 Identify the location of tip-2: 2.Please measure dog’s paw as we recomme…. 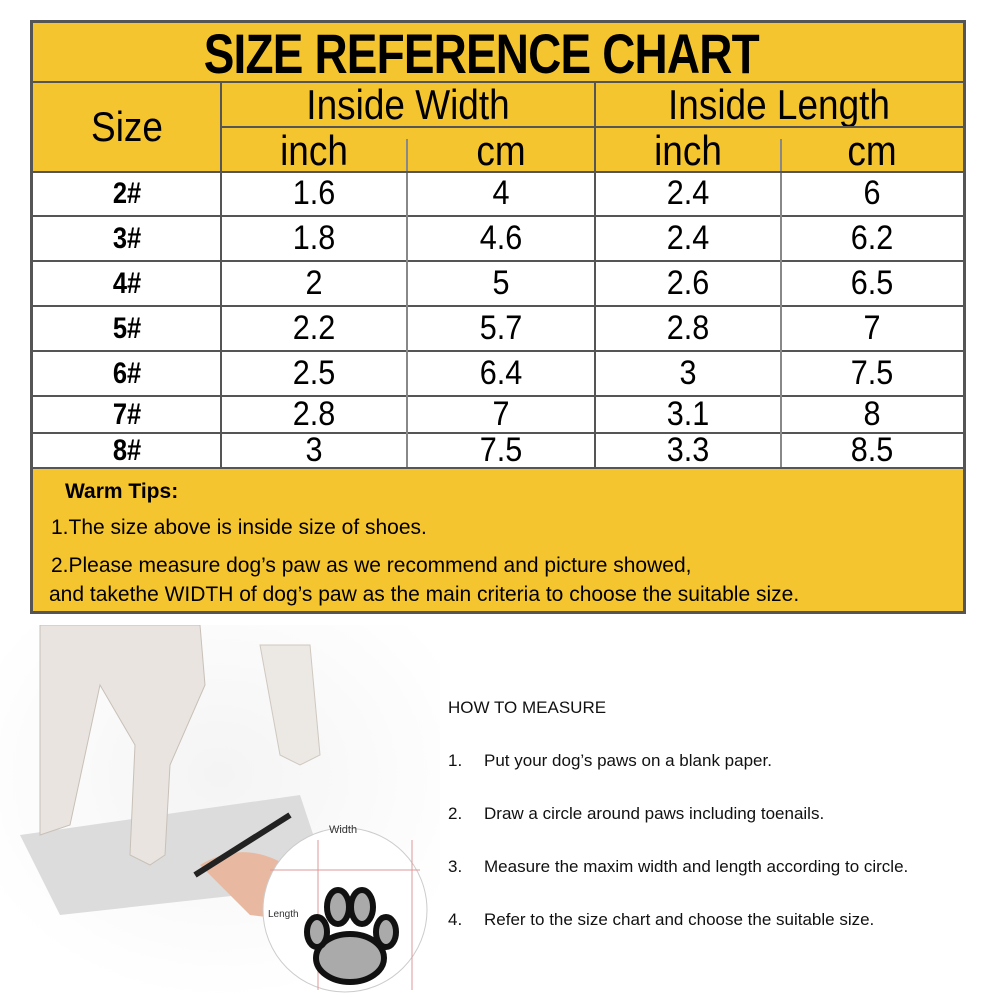
(371, 565).